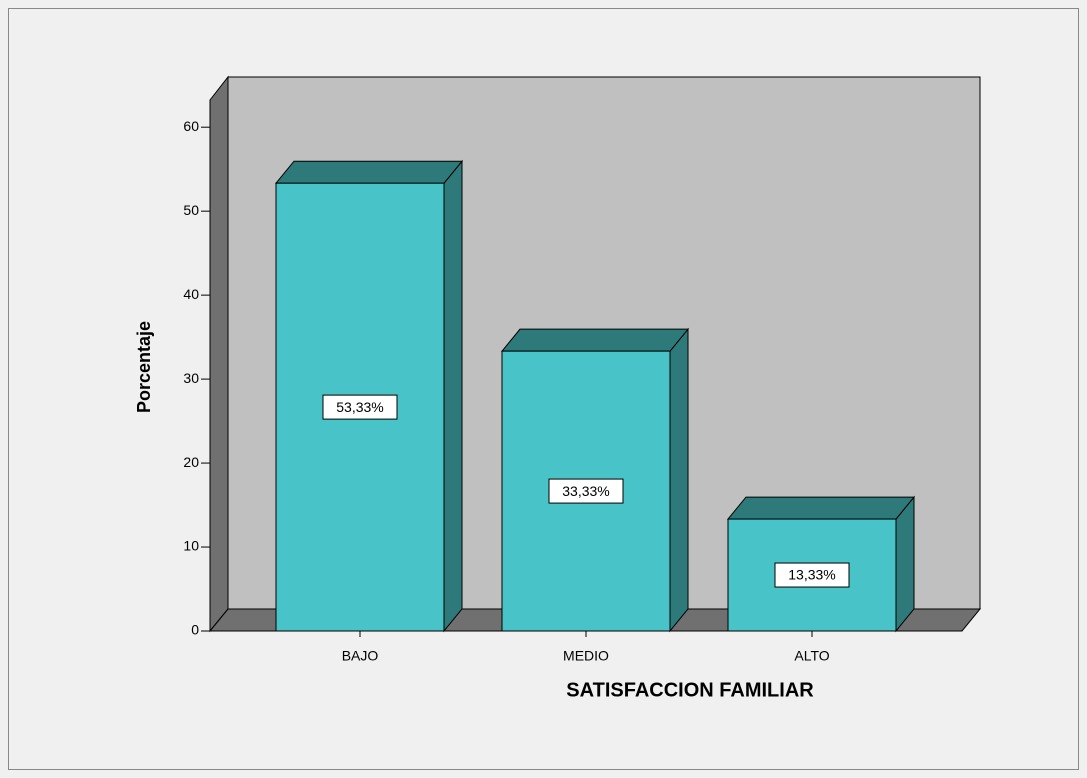  I want to click on value-label: 33,33%, so click(585, 491).